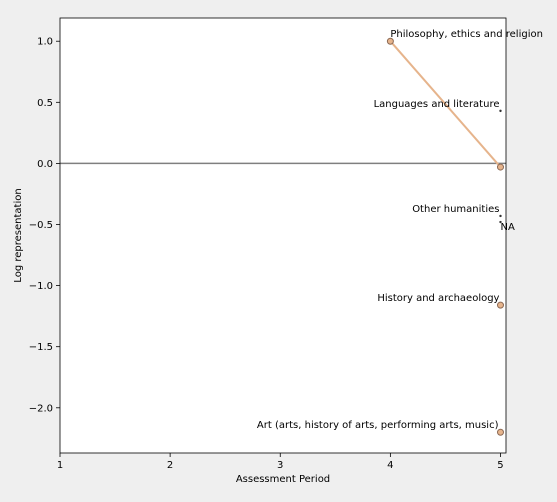  What do you see at coordinates (466, 34) in the screenshot?
I see `data-label-philosophy-ethics-and-religion: Philosophy, ethics and religion` at bounding box center [466, 34].